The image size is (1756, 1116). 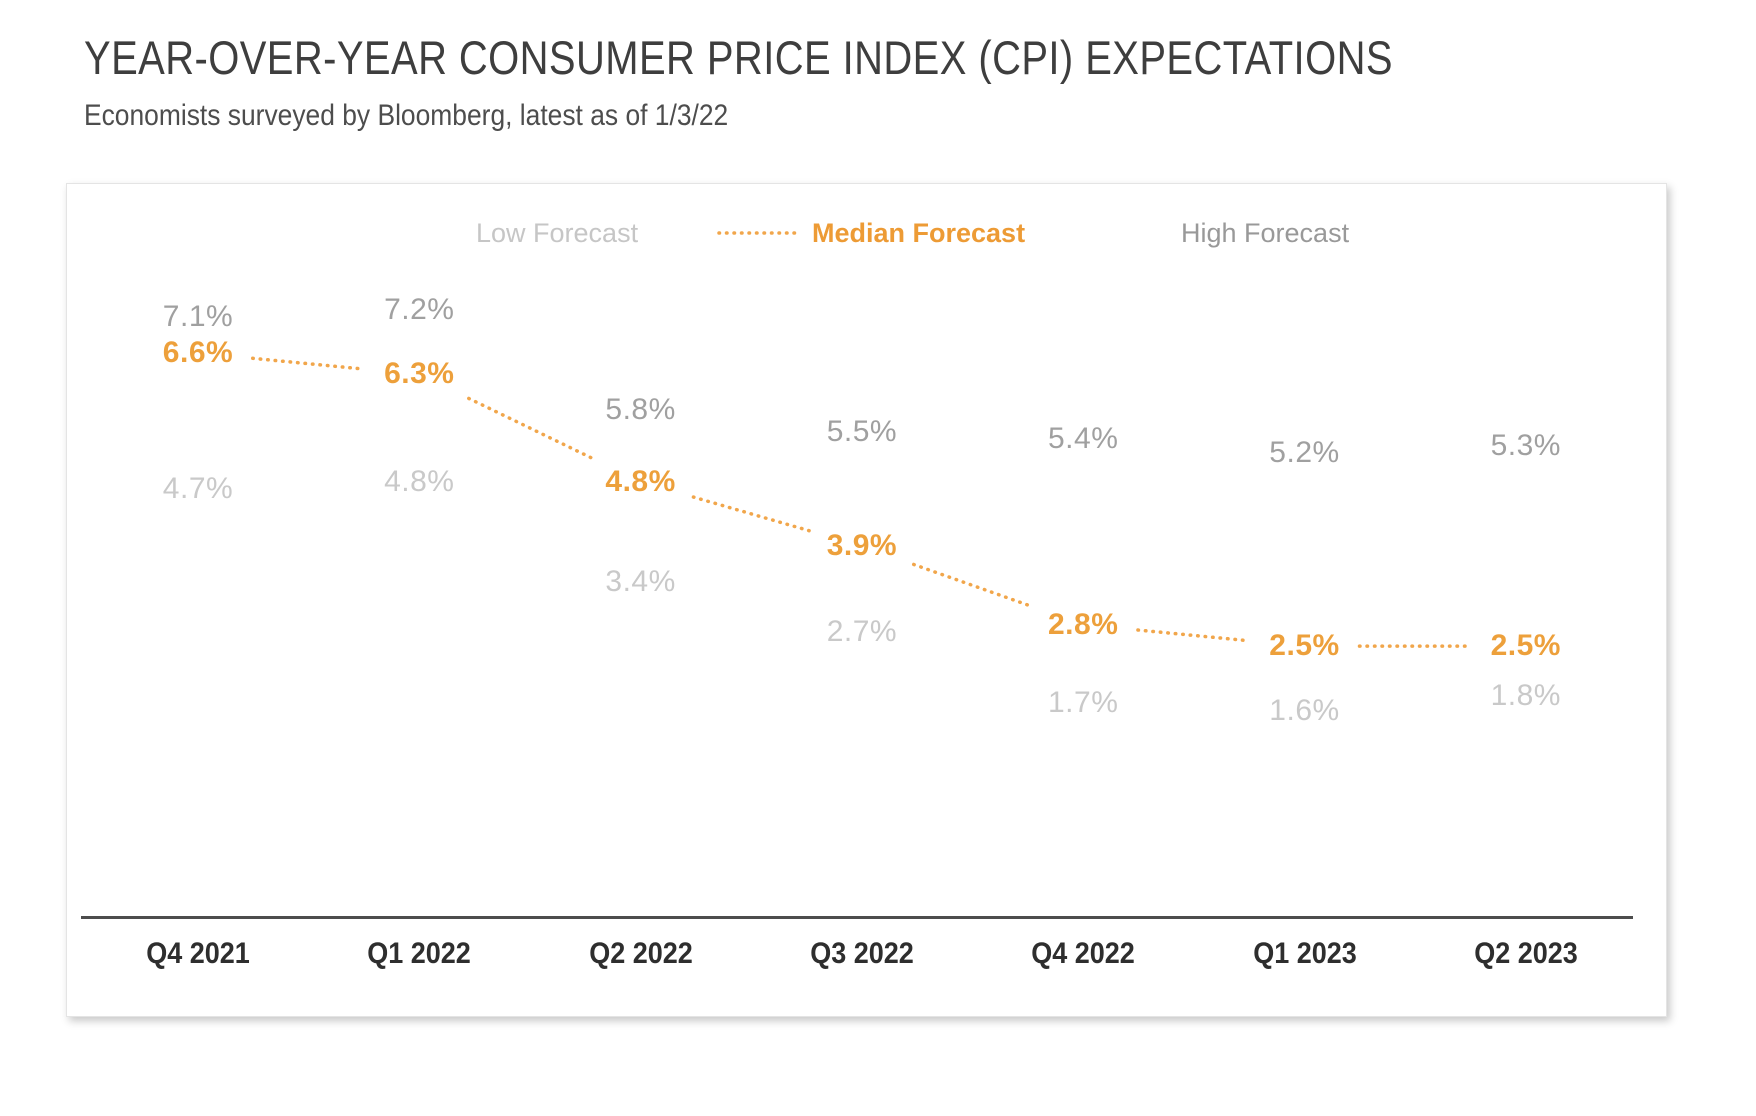 I want to click on x-axis-label: Q2 2023, so click(x=1526, y=953).